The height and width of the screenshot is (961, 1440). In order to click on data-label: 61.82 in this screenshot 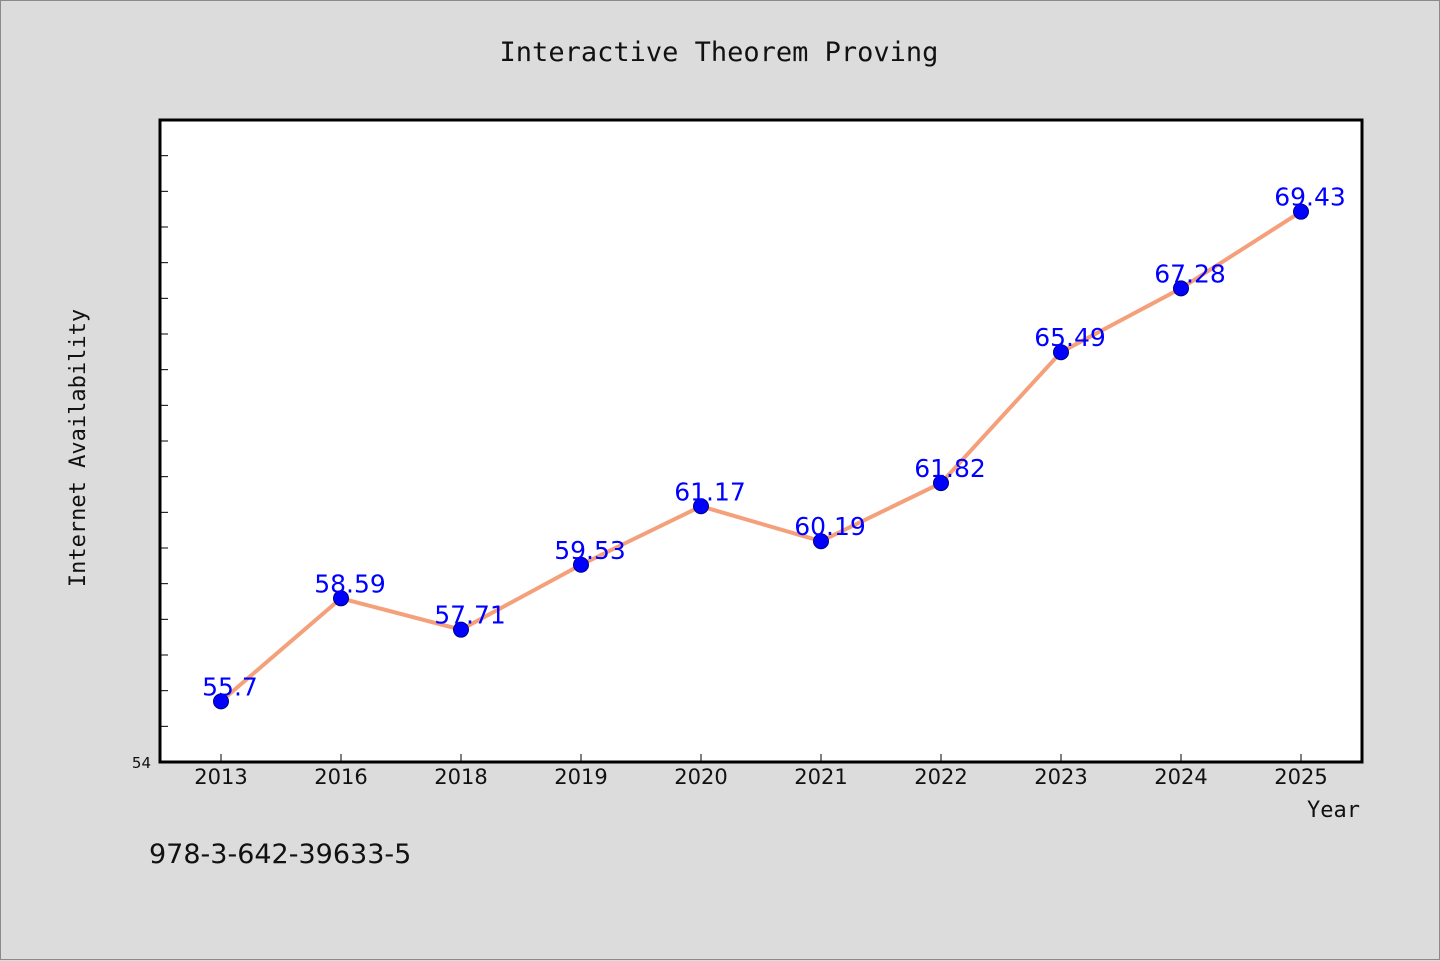, I will do `click(950, 468)`.